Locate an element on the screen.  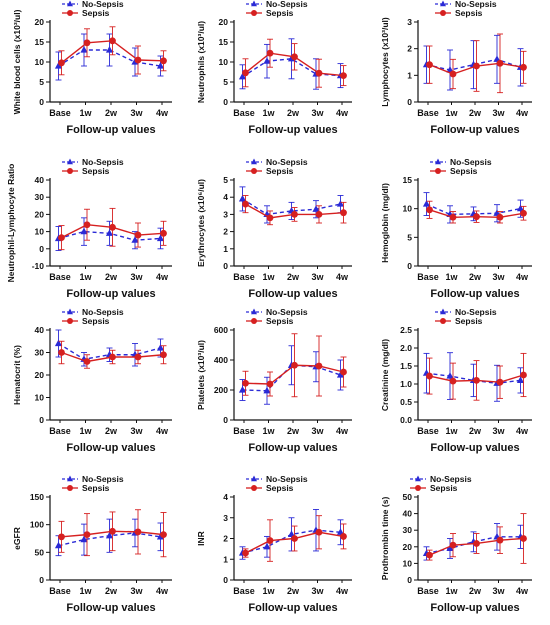
y-tick-label: 1.5 is located at coordinates (406, 366).